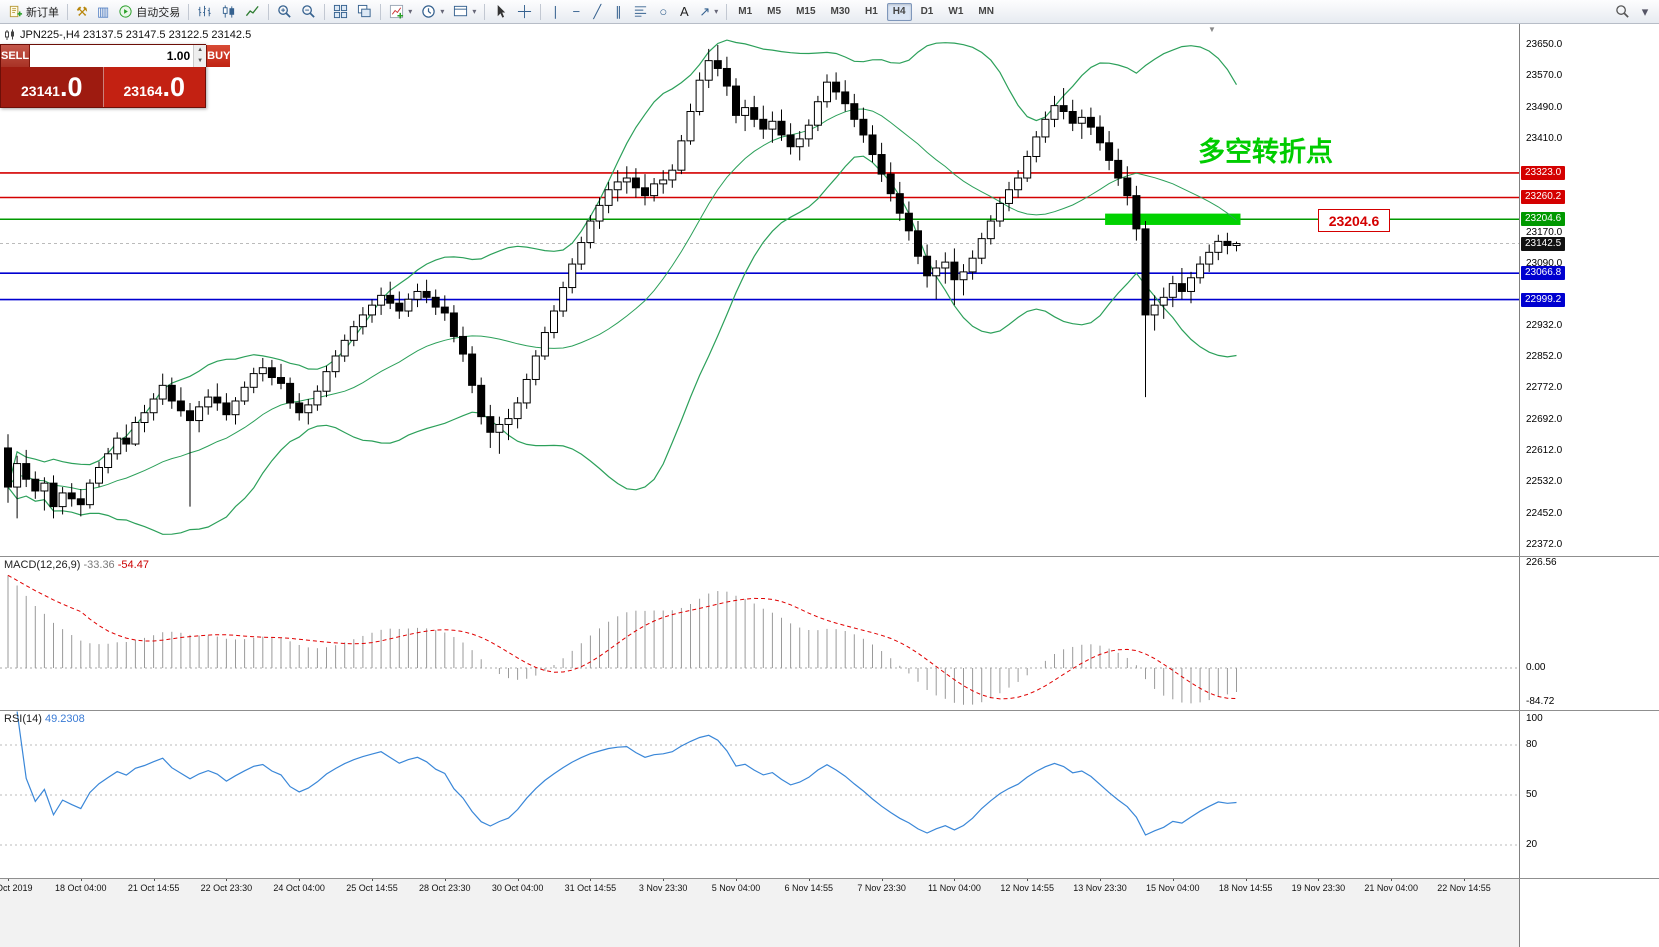  What do you see at coordinates (103, 11) in the screenshot?
I see `depth-of-market-icon: ▥` at bounding box center [103, 11].